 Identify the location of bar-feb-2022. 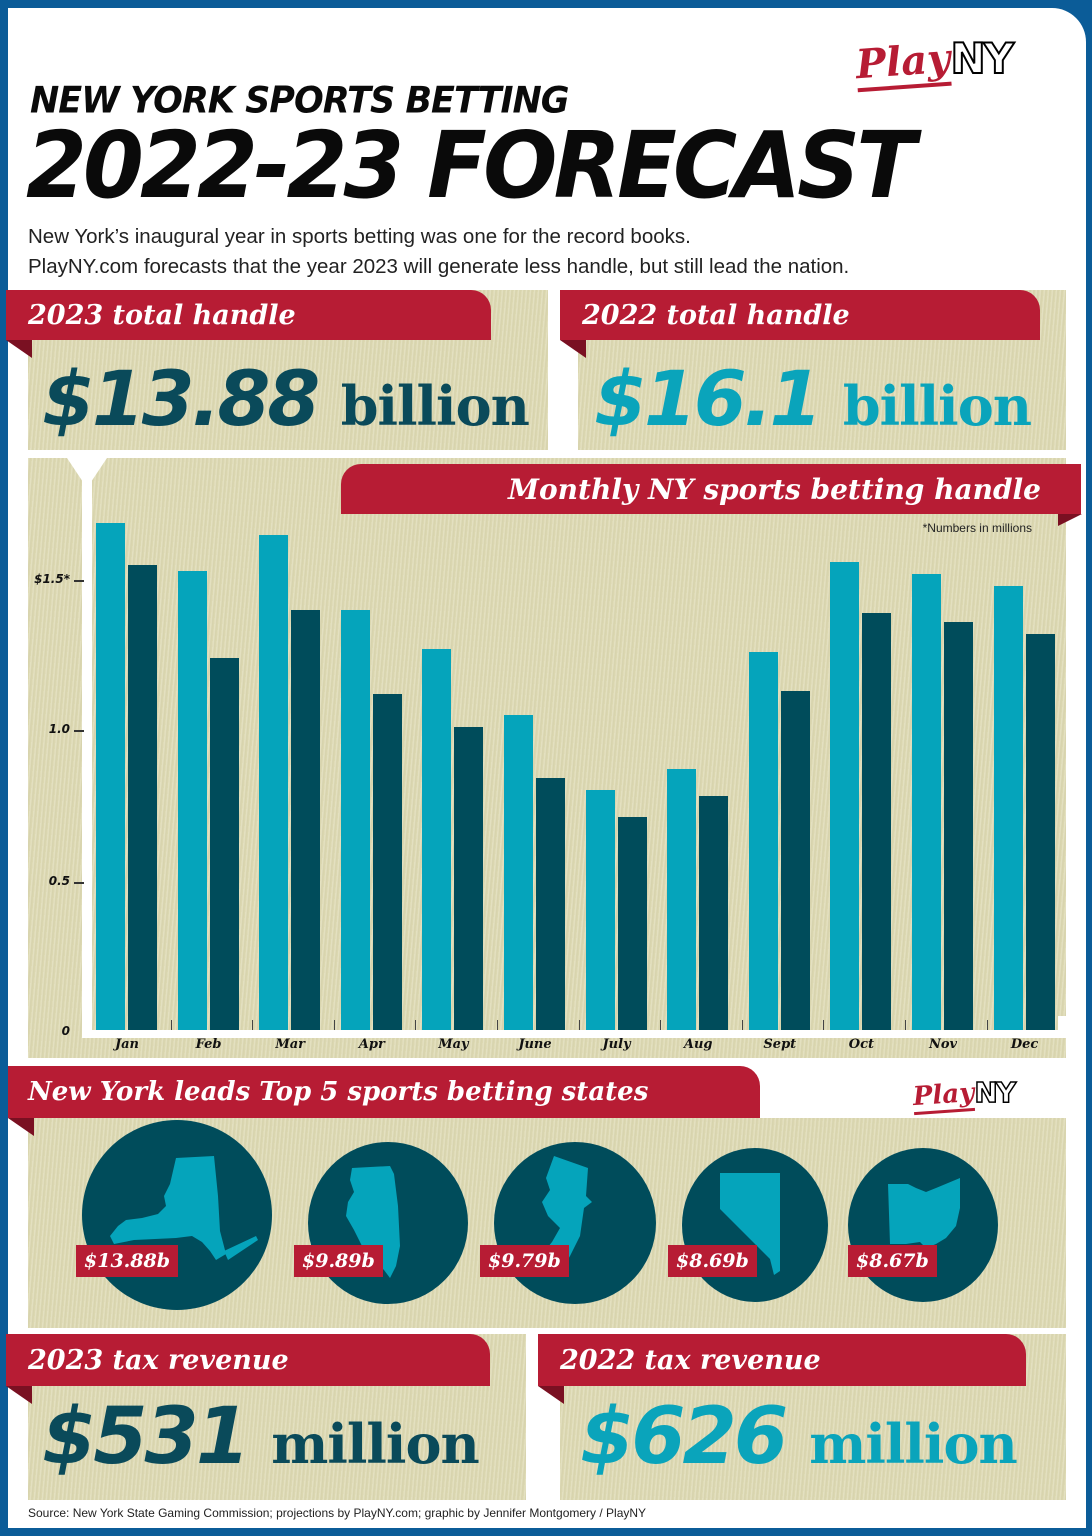
(192, 800).